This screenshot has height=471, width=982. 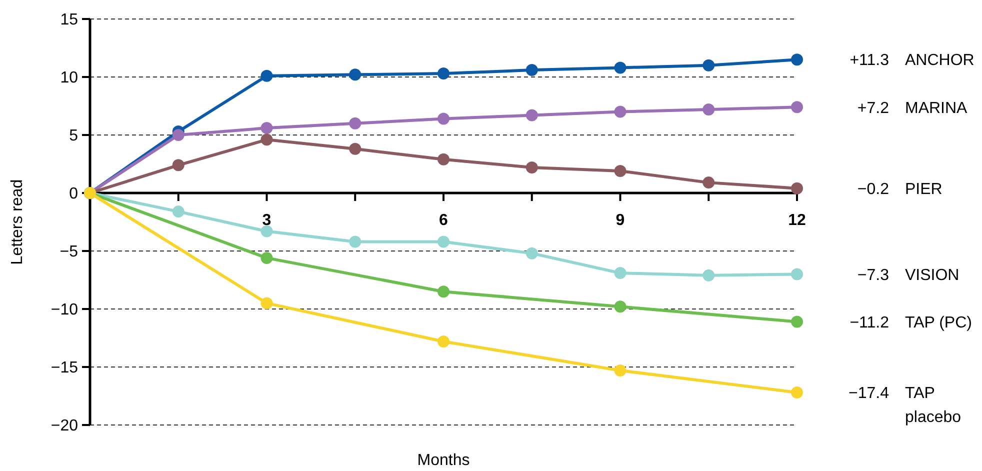 I want to click on text: TAP placebo, so click(x=933, y=405).